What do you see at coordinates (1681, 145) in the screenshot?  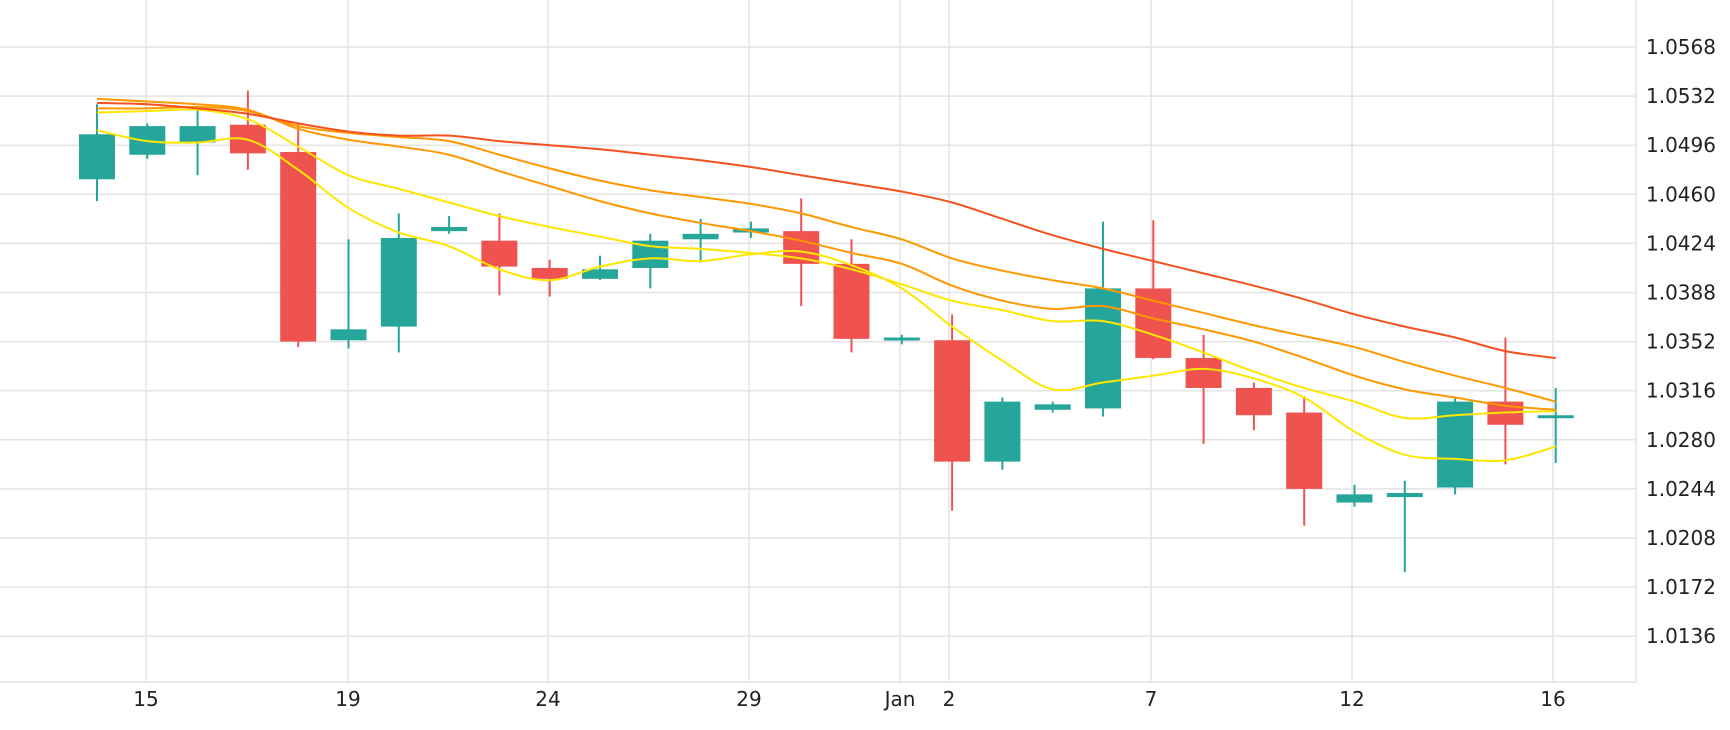 I see `y-tick-label: 1.0496` at bounding box center [1681, 145].